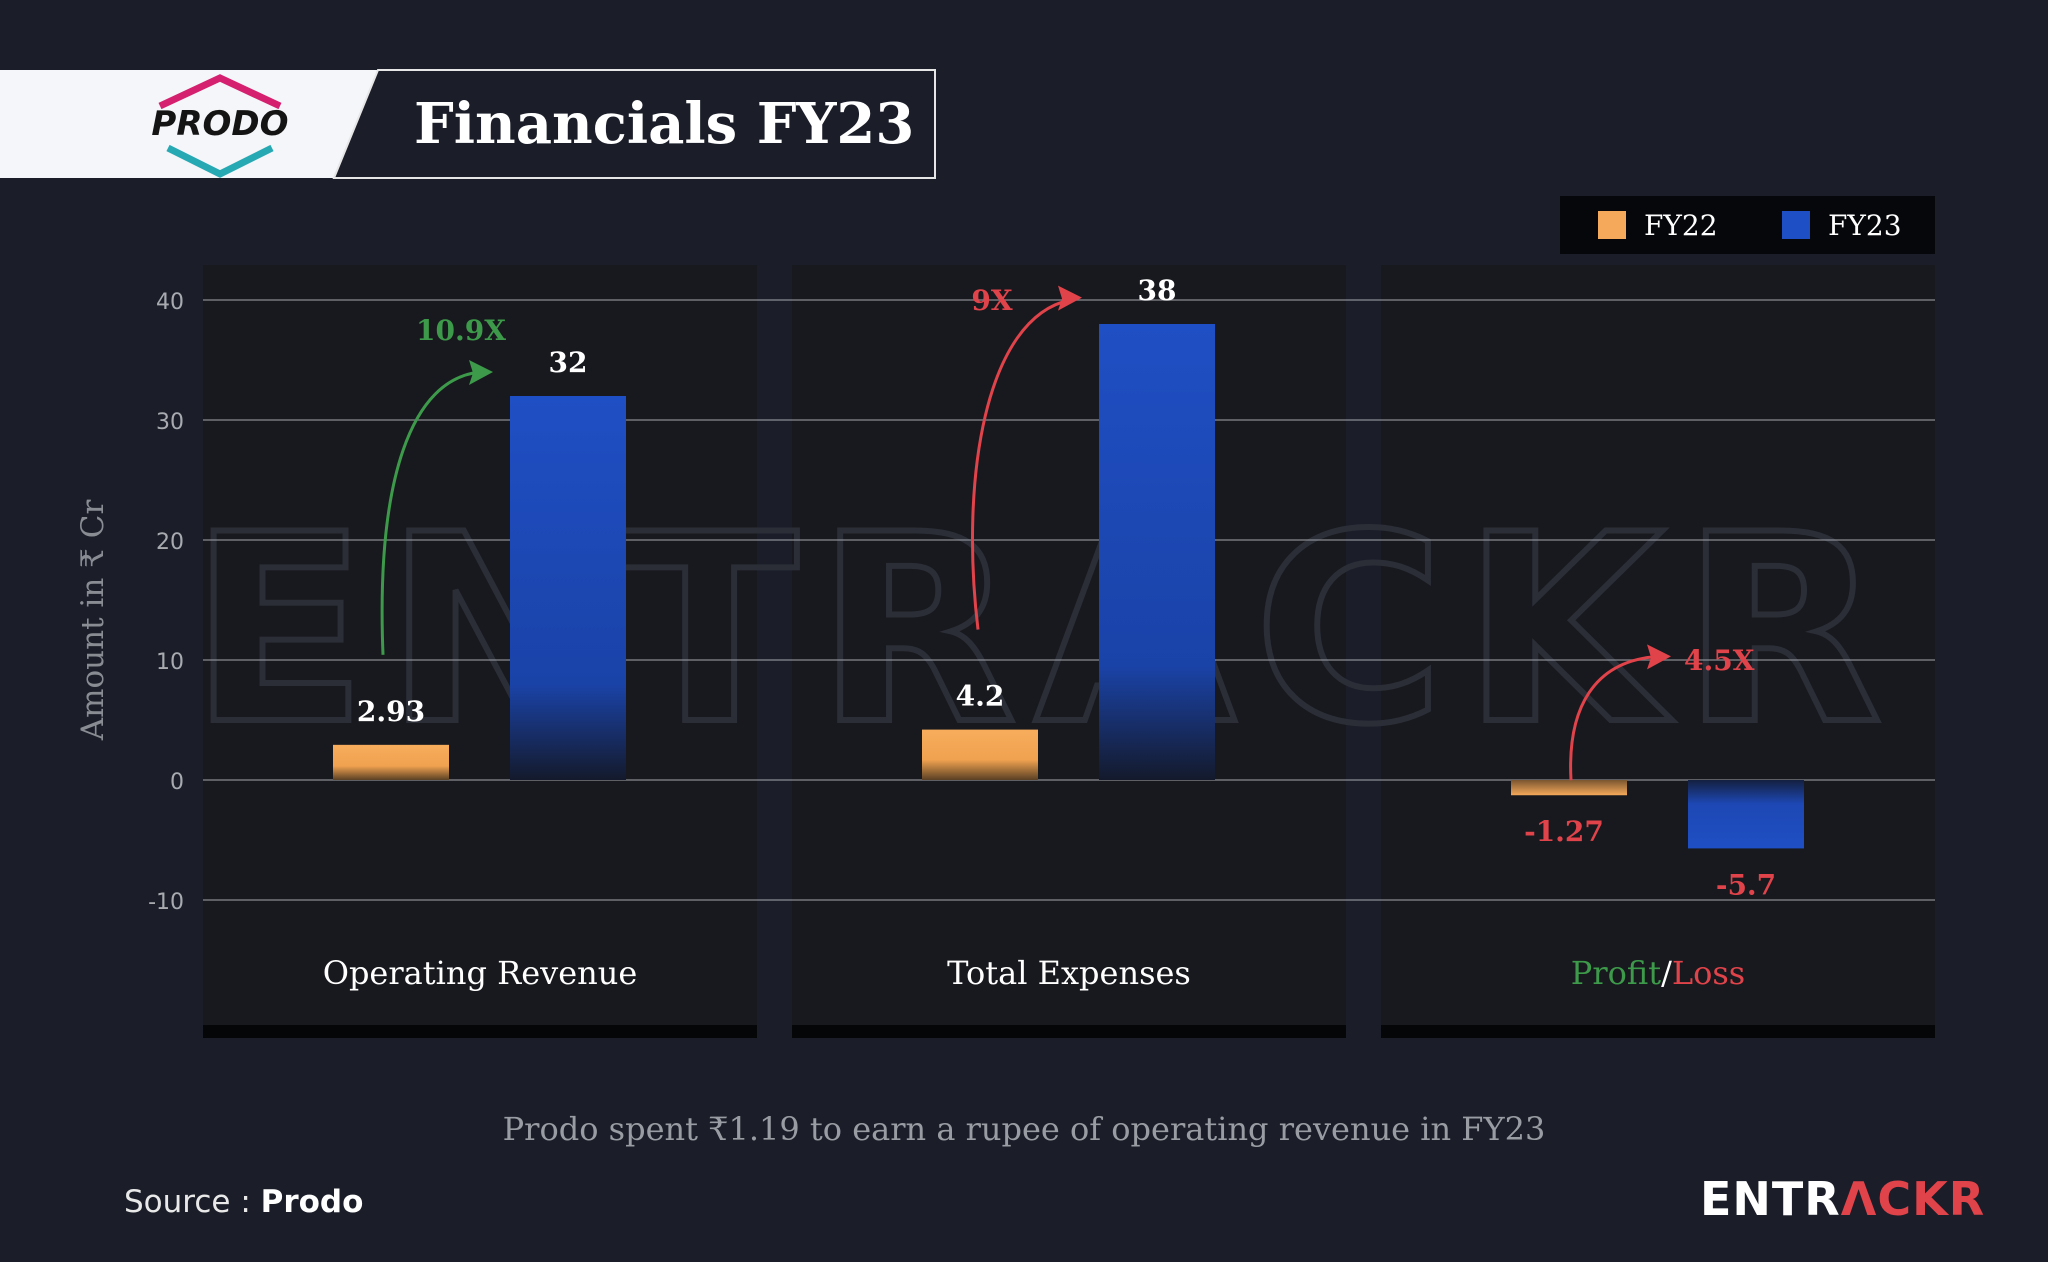 This screenshot has width=2048, height=1262. I want to click on category-label-profit: Profit, so click(1616, 973).